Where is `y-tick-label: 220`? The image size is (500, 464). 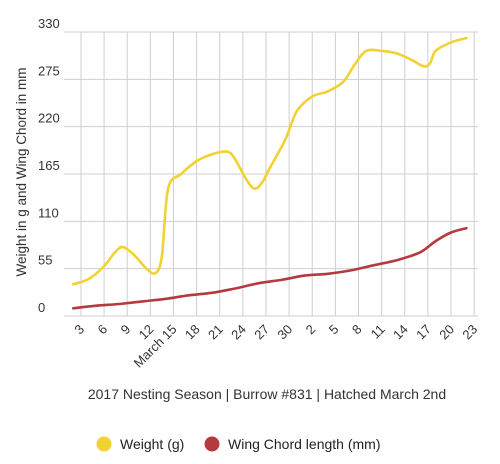 y-tick-label: 220 is located at coordinates (49, 118).